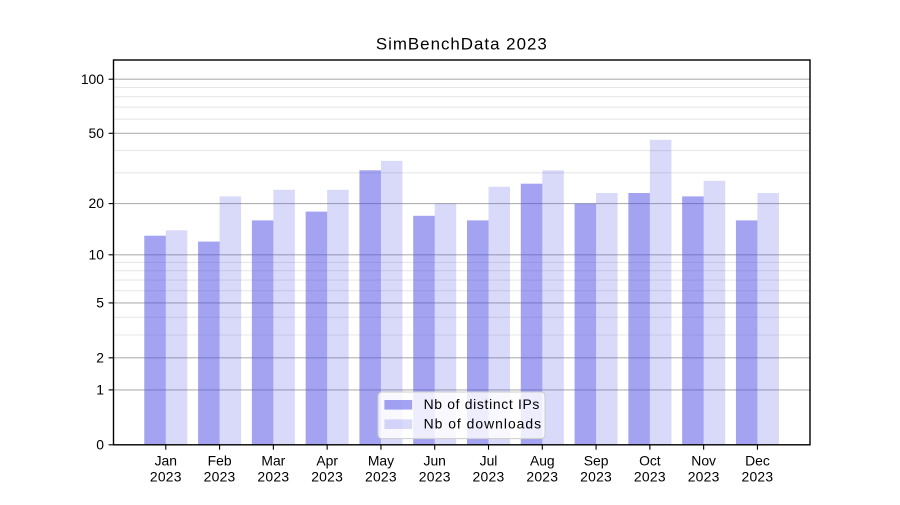 This screenshot has height=505, width=900. I want to click on svg-text: Jun, so click(435, 461).